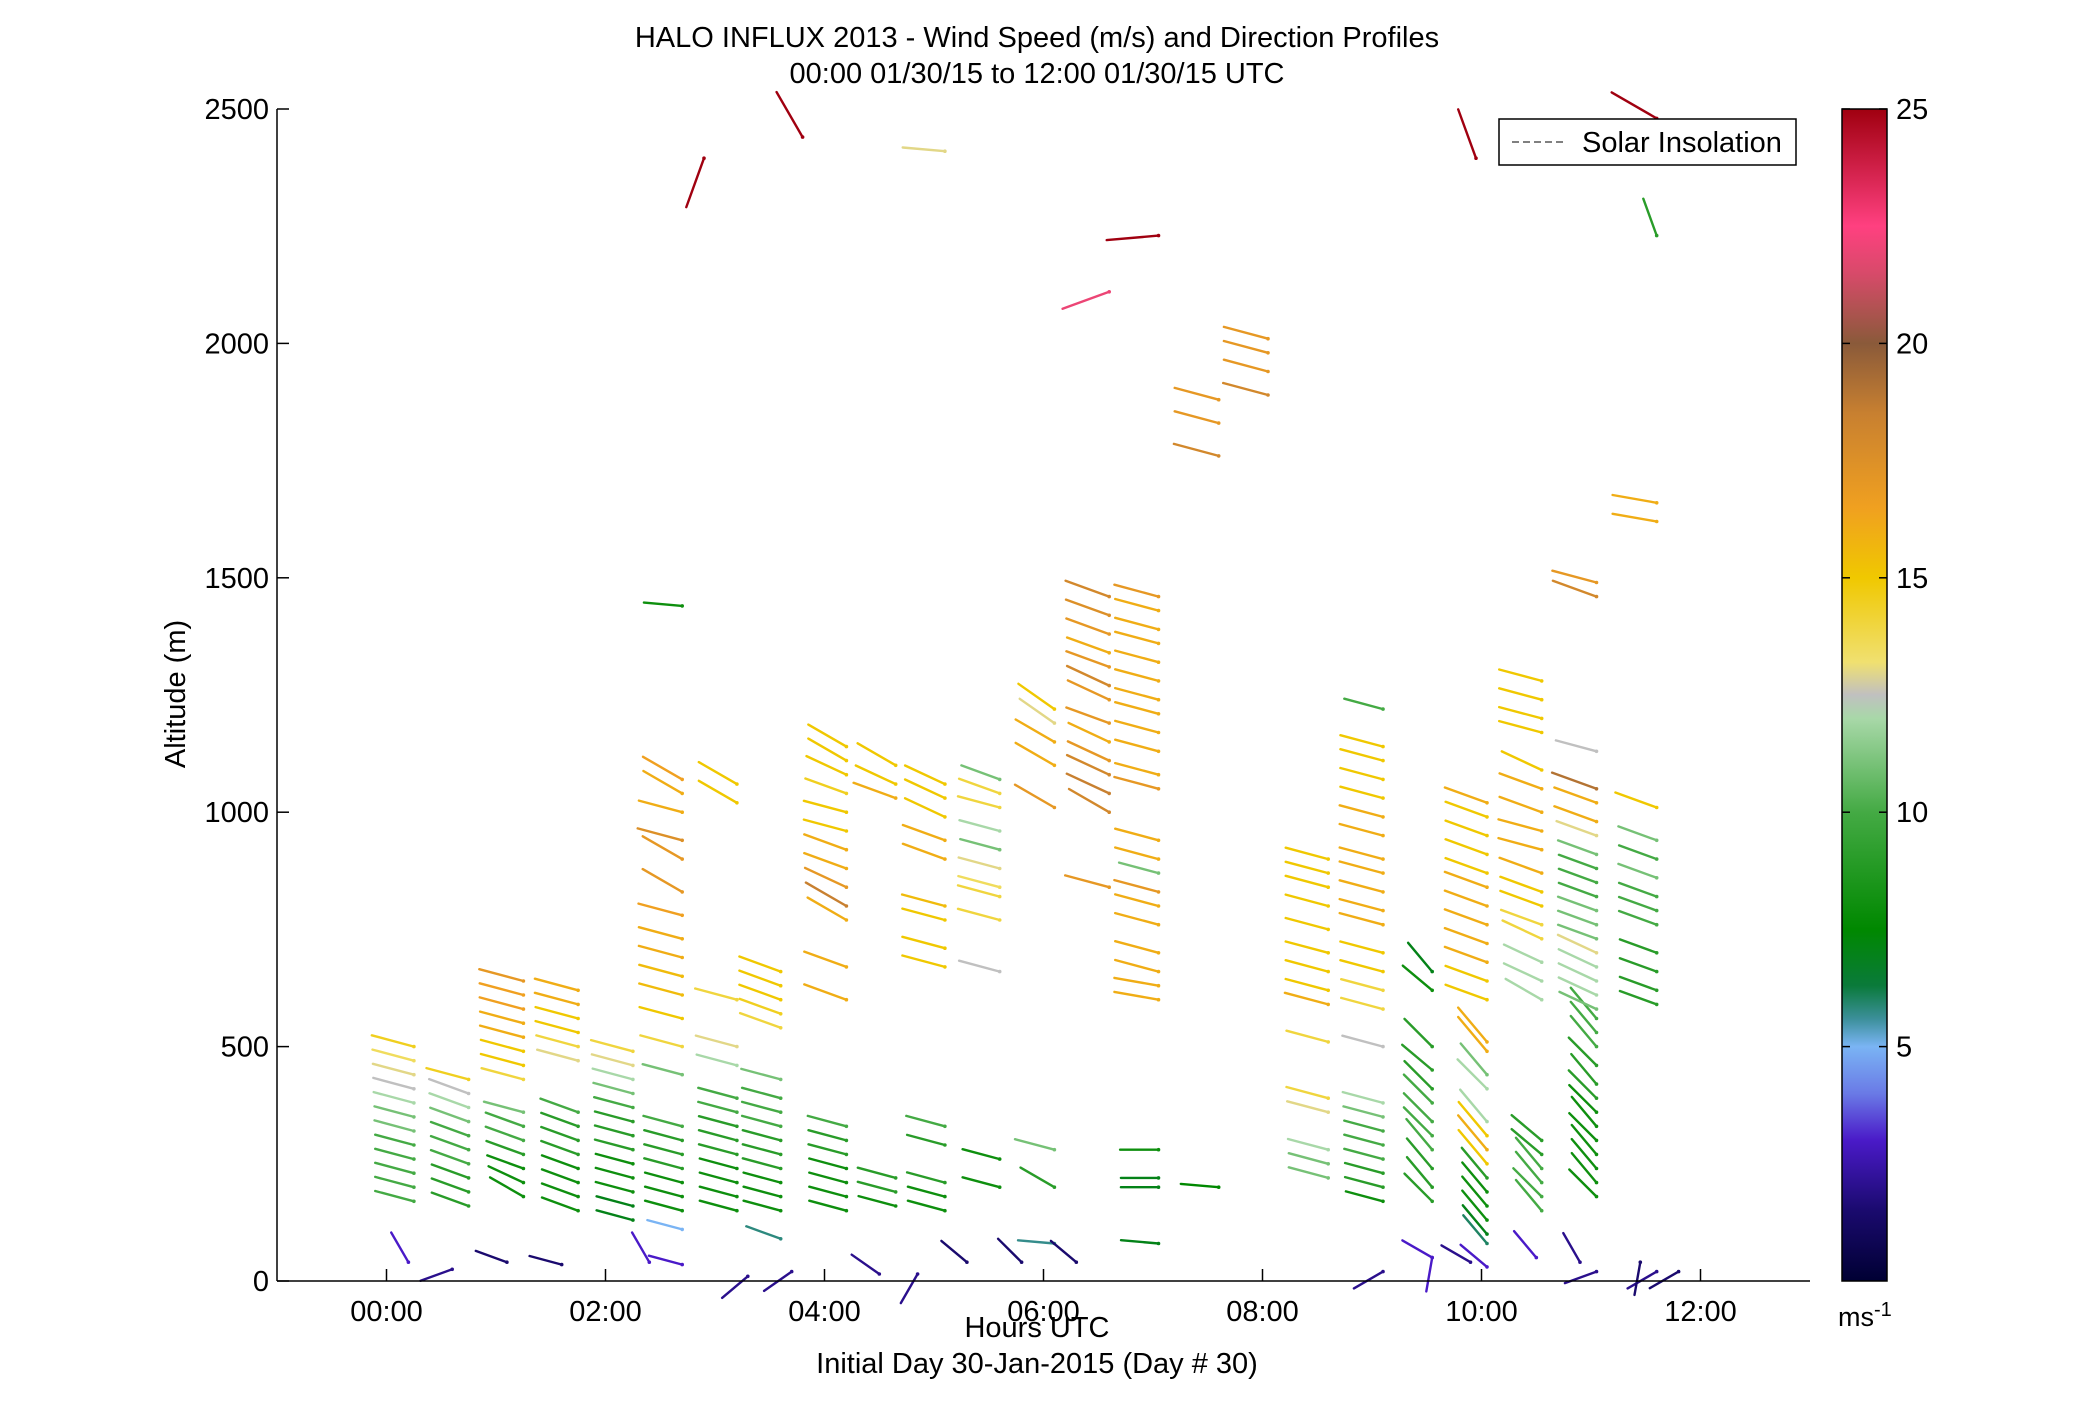 The image size is (2098, 1425). Describe the element at coordinates (386, 1312) in the screenshot. I see `x-tick-label: 00:00` at that location.